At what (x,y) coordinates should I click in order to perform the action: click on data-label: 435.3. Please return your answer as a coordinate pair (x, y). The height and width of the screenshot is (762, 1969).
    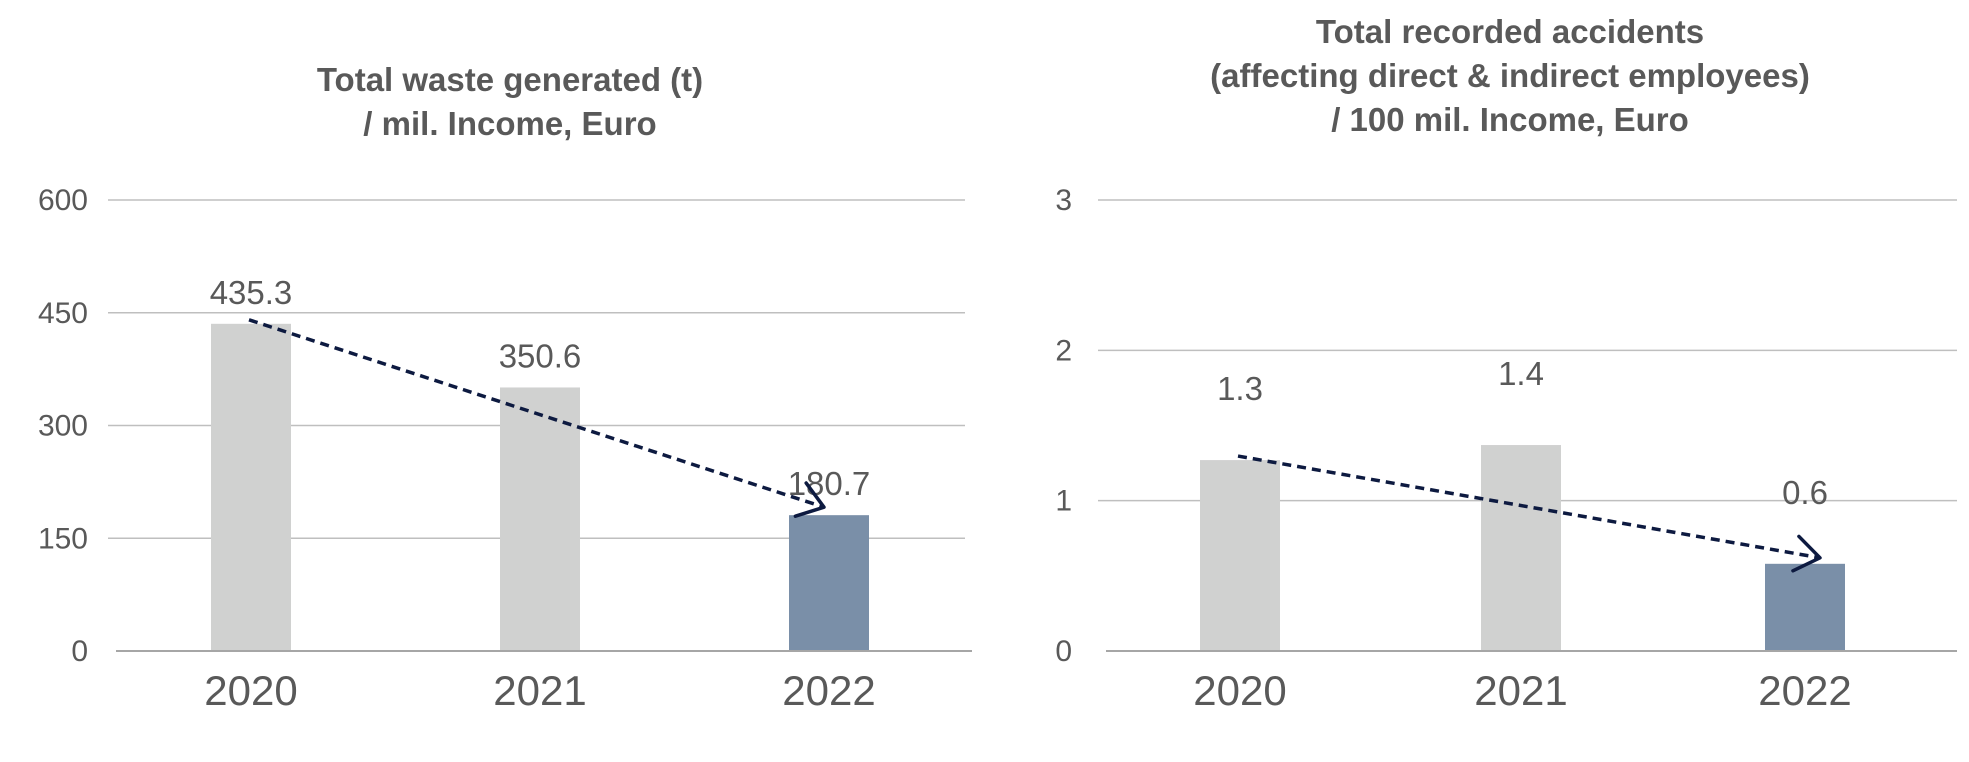
    Looking at the image, I should click on (251, 292).